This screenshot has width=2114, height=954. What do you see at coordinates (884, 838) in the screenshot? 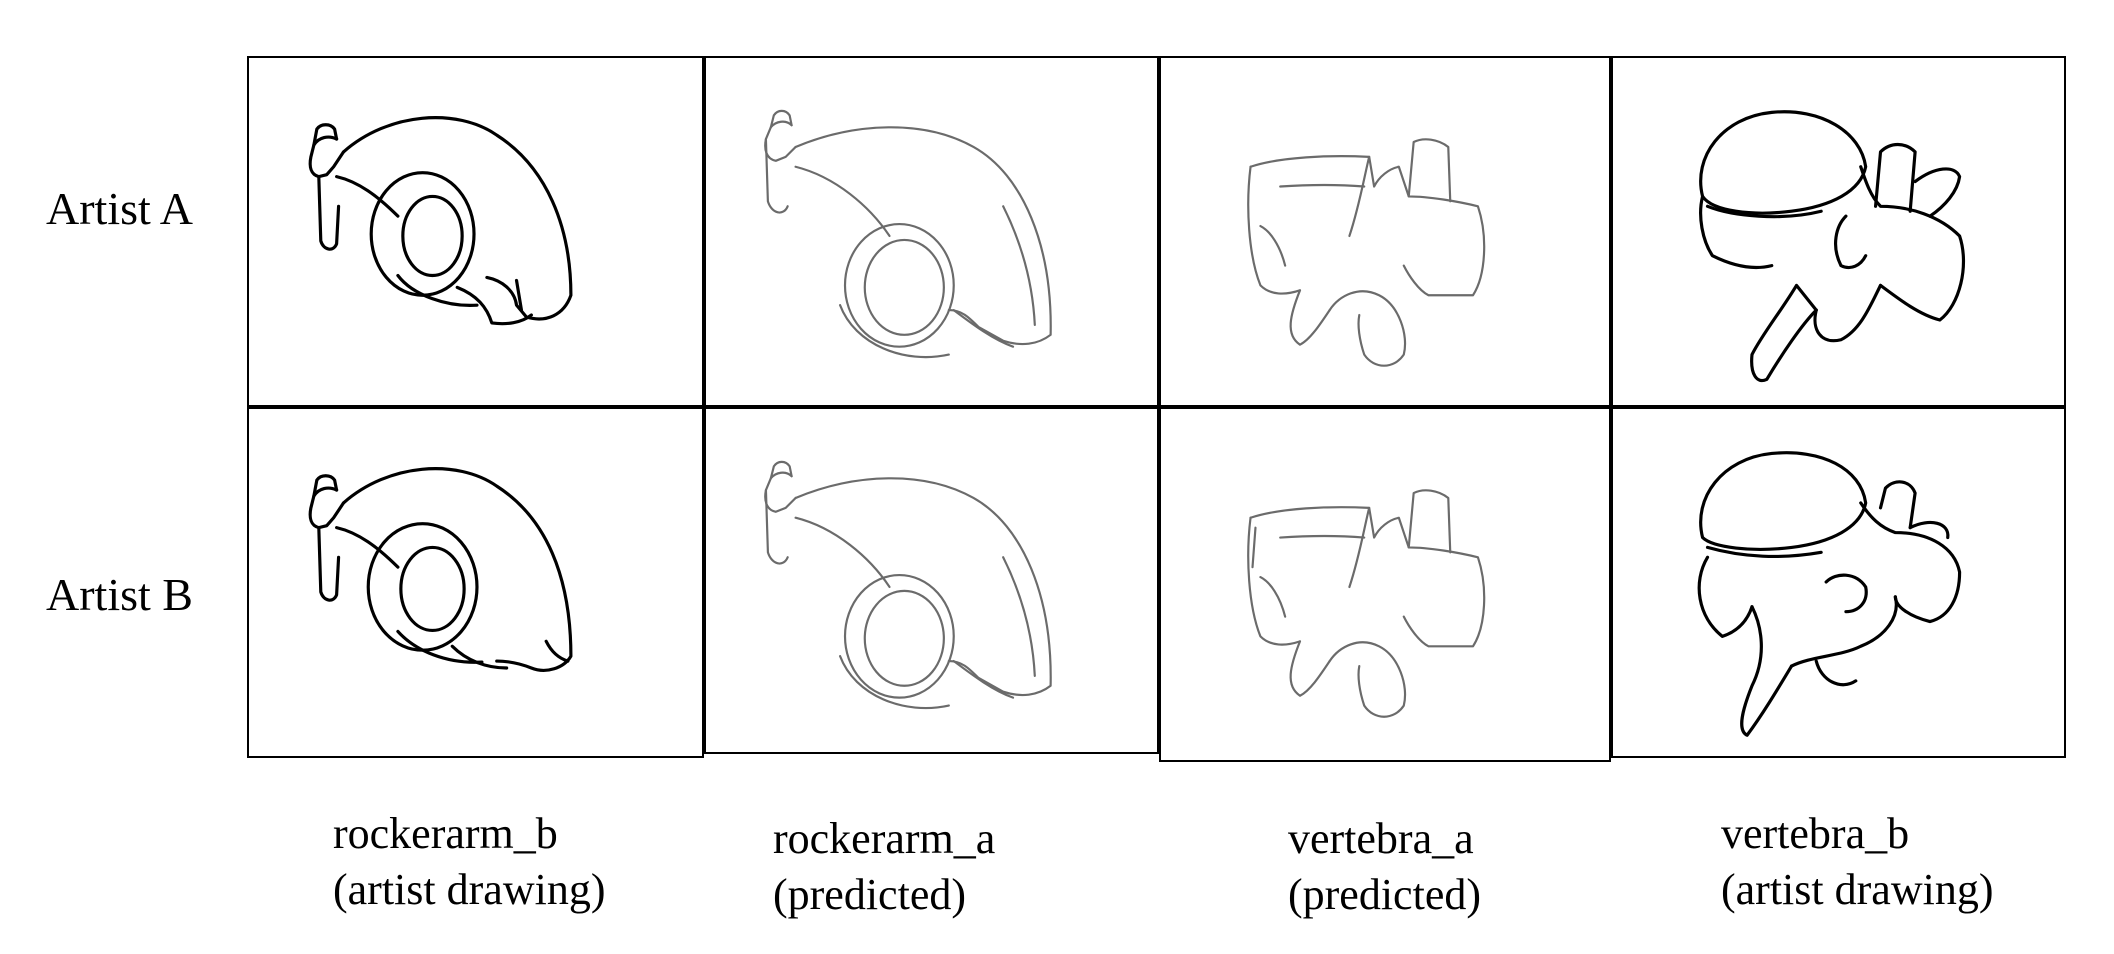
I see `caption-name: rockerarm_a` at bounding box center [884, 838].